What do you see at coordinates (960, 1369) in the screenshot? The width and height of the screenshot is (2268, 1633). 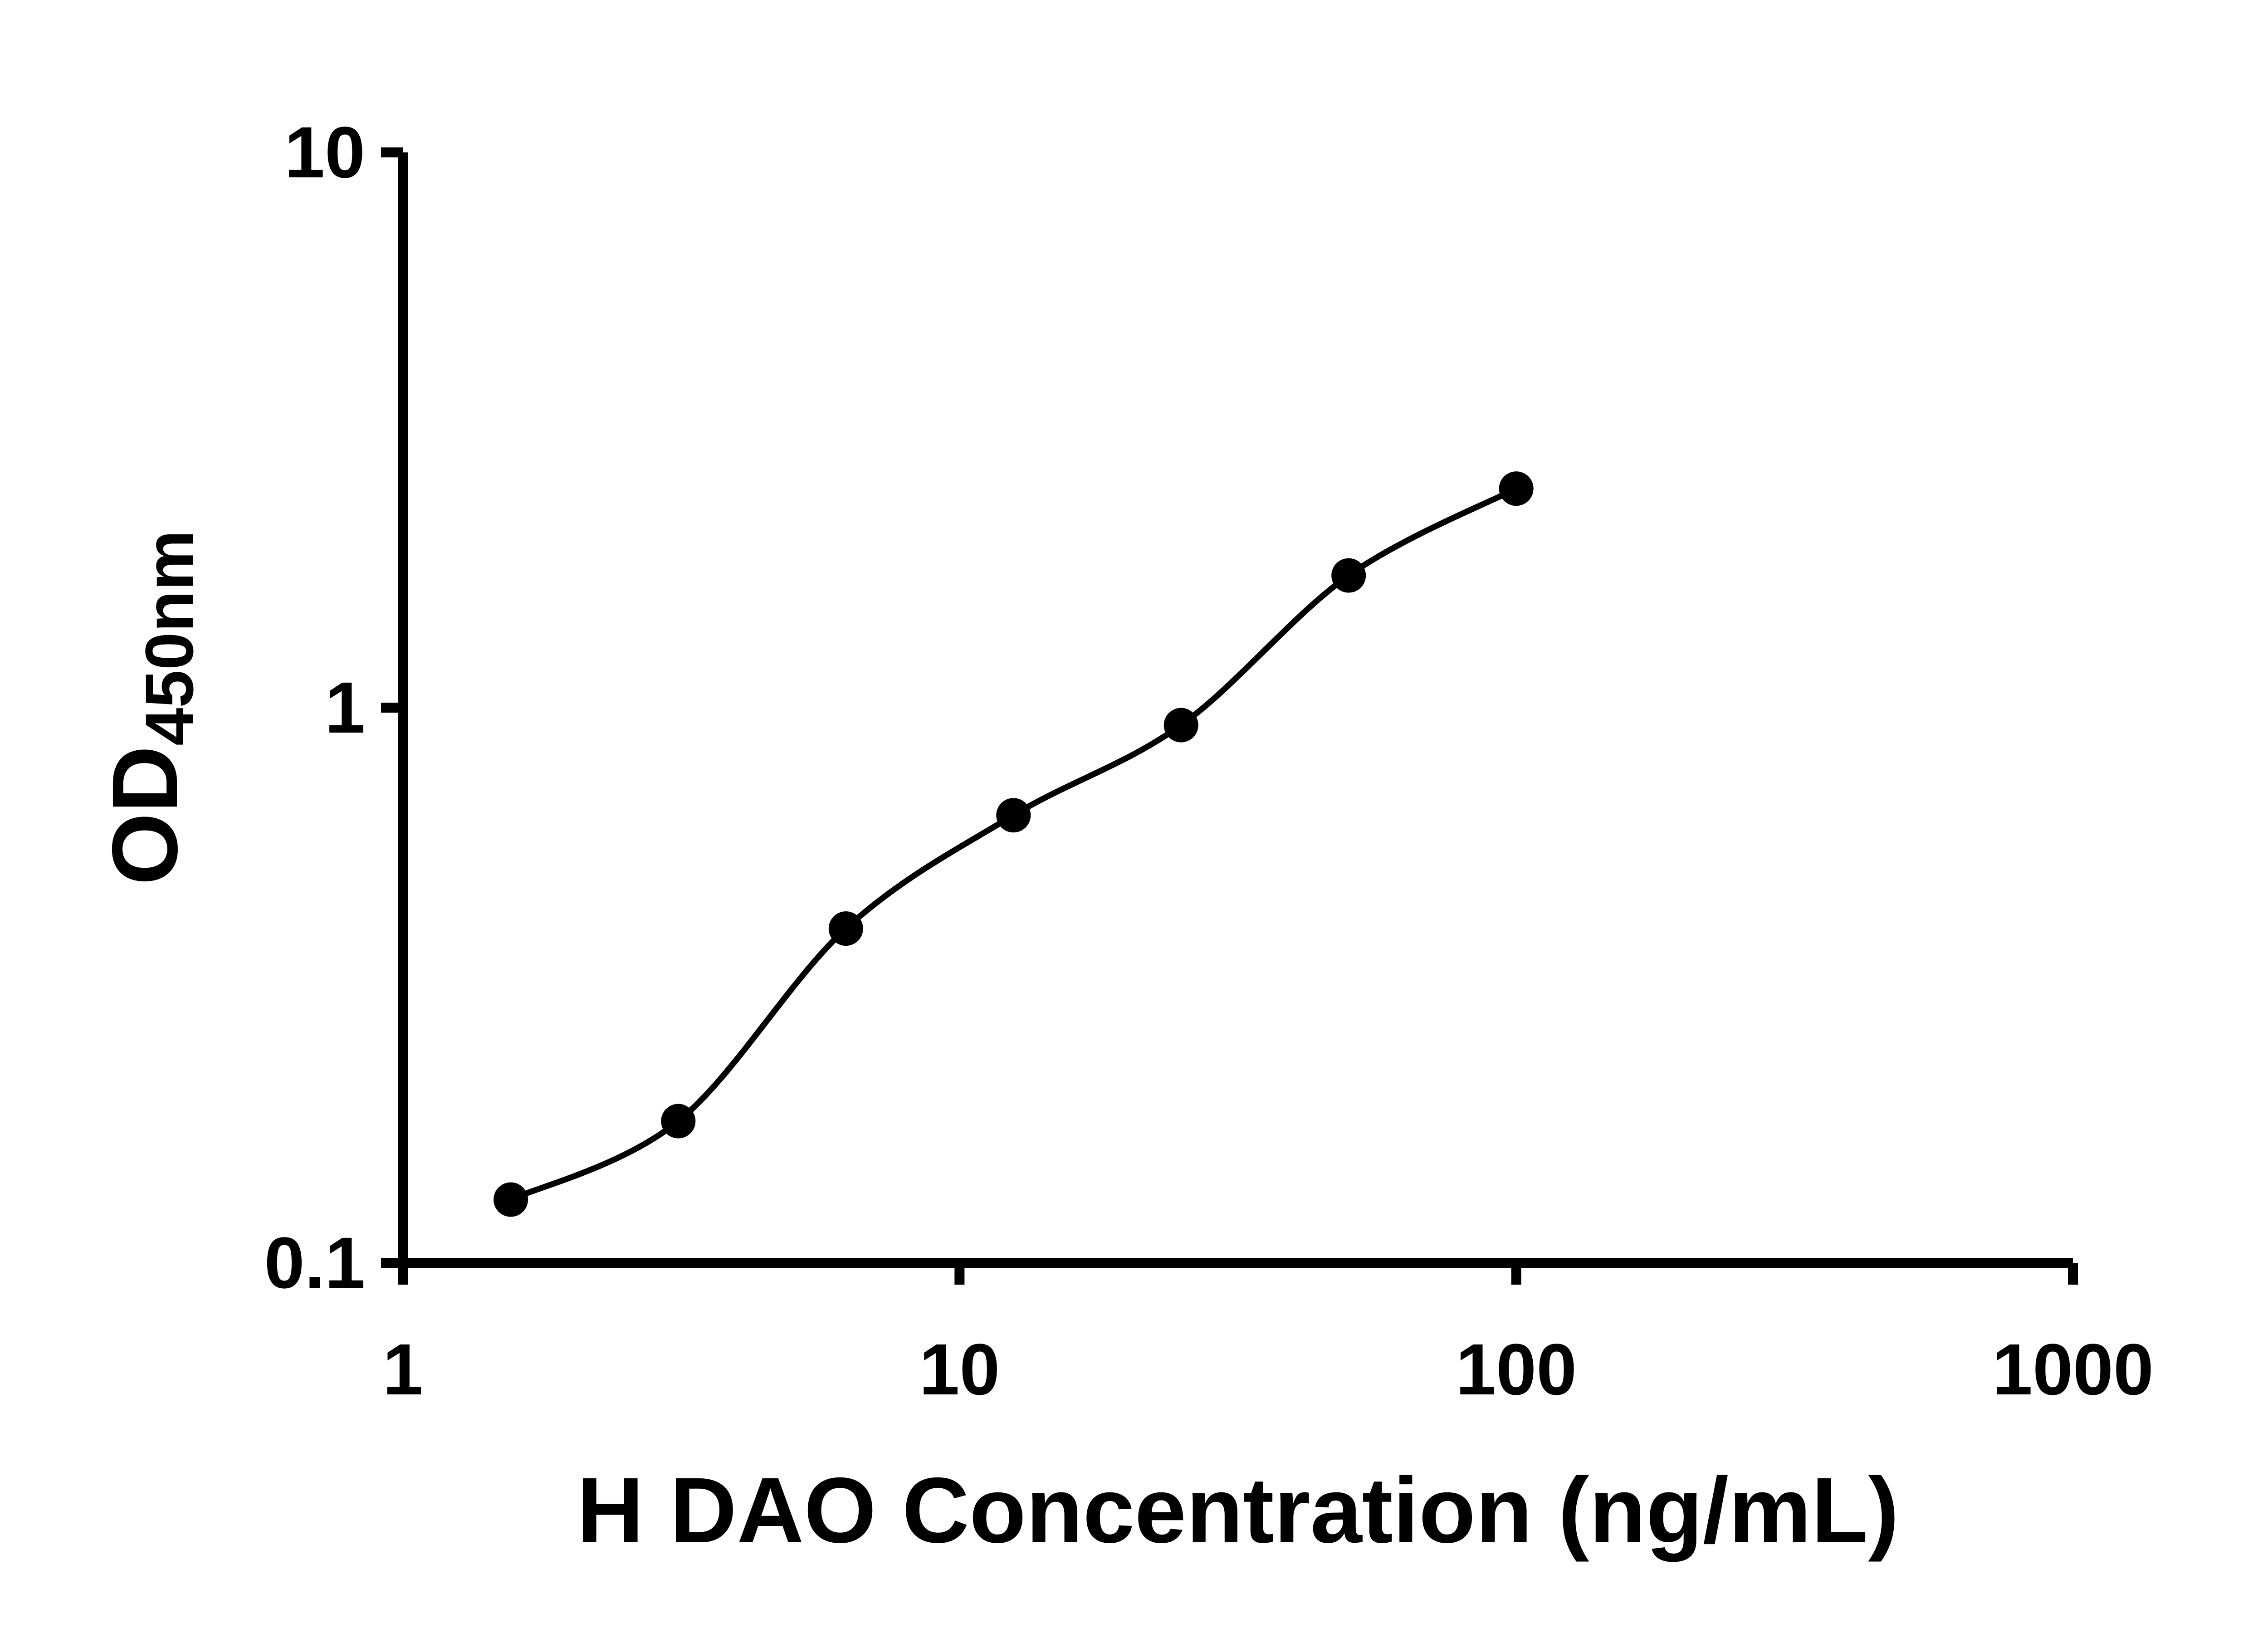 I see `x-tick-label: 10` at bounding box center [960, 1369].